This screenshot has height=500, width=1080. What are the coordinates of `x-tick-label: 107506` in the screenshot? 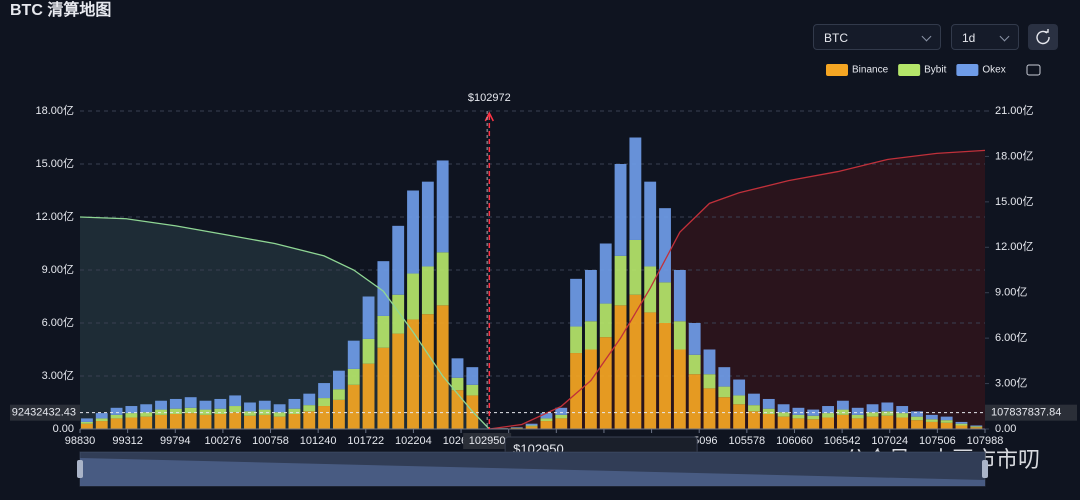 It's located at (937, 441).